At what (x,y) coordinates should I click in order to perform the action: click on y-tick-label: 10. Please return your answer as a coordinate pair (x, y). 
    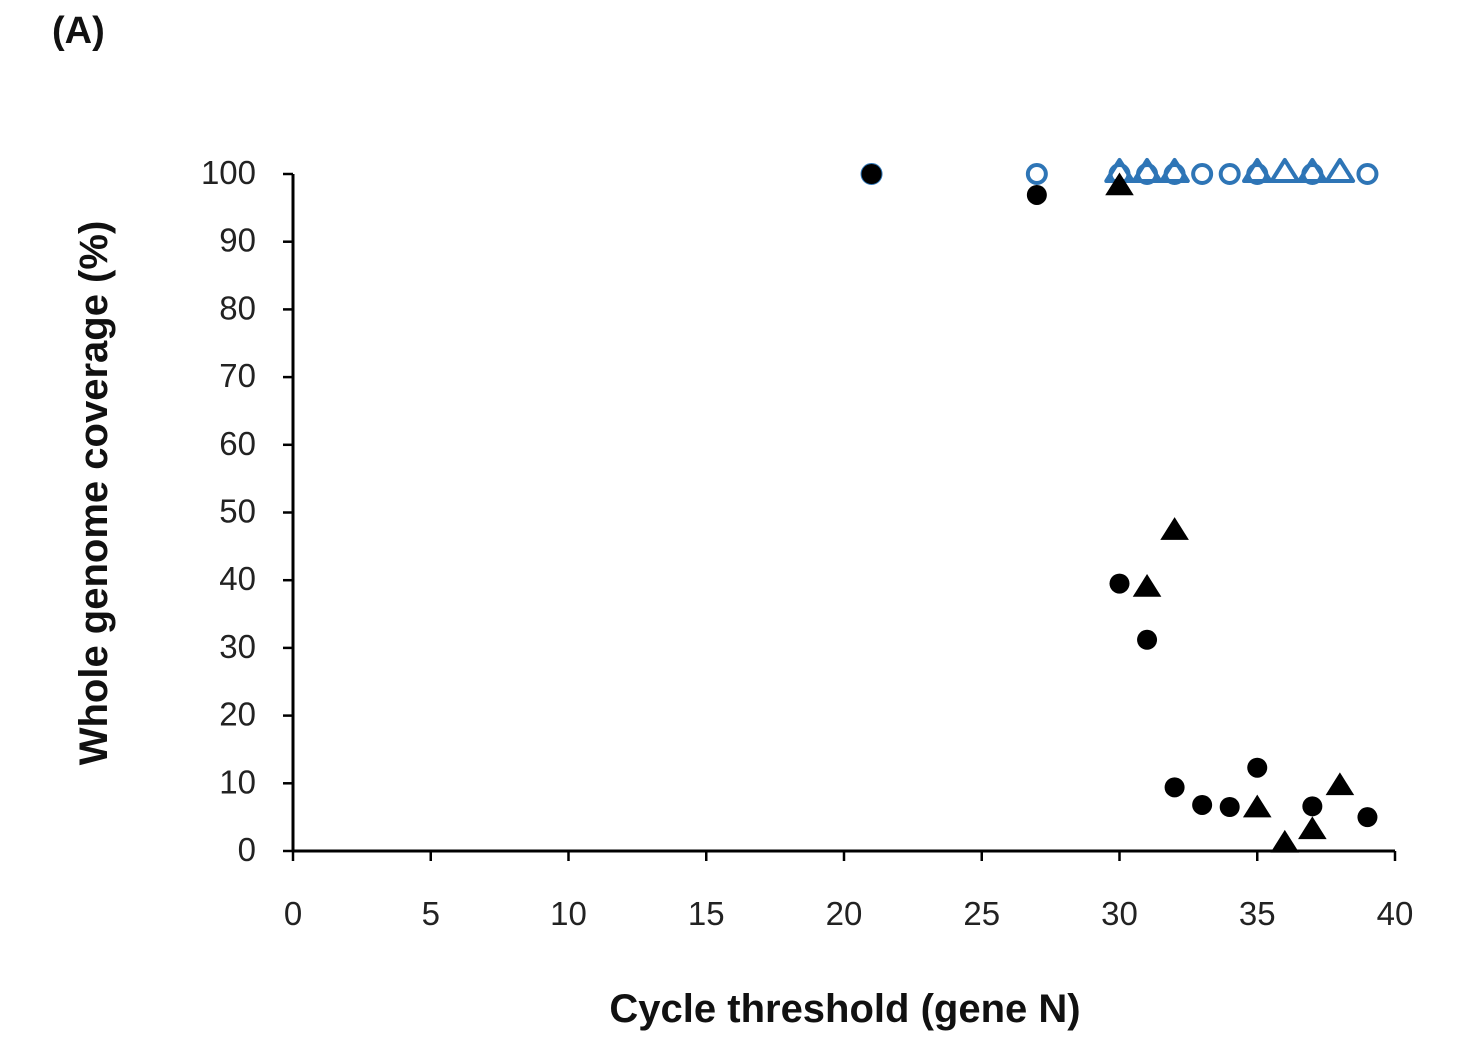
    Looking at the image, I should click on (237, 781).